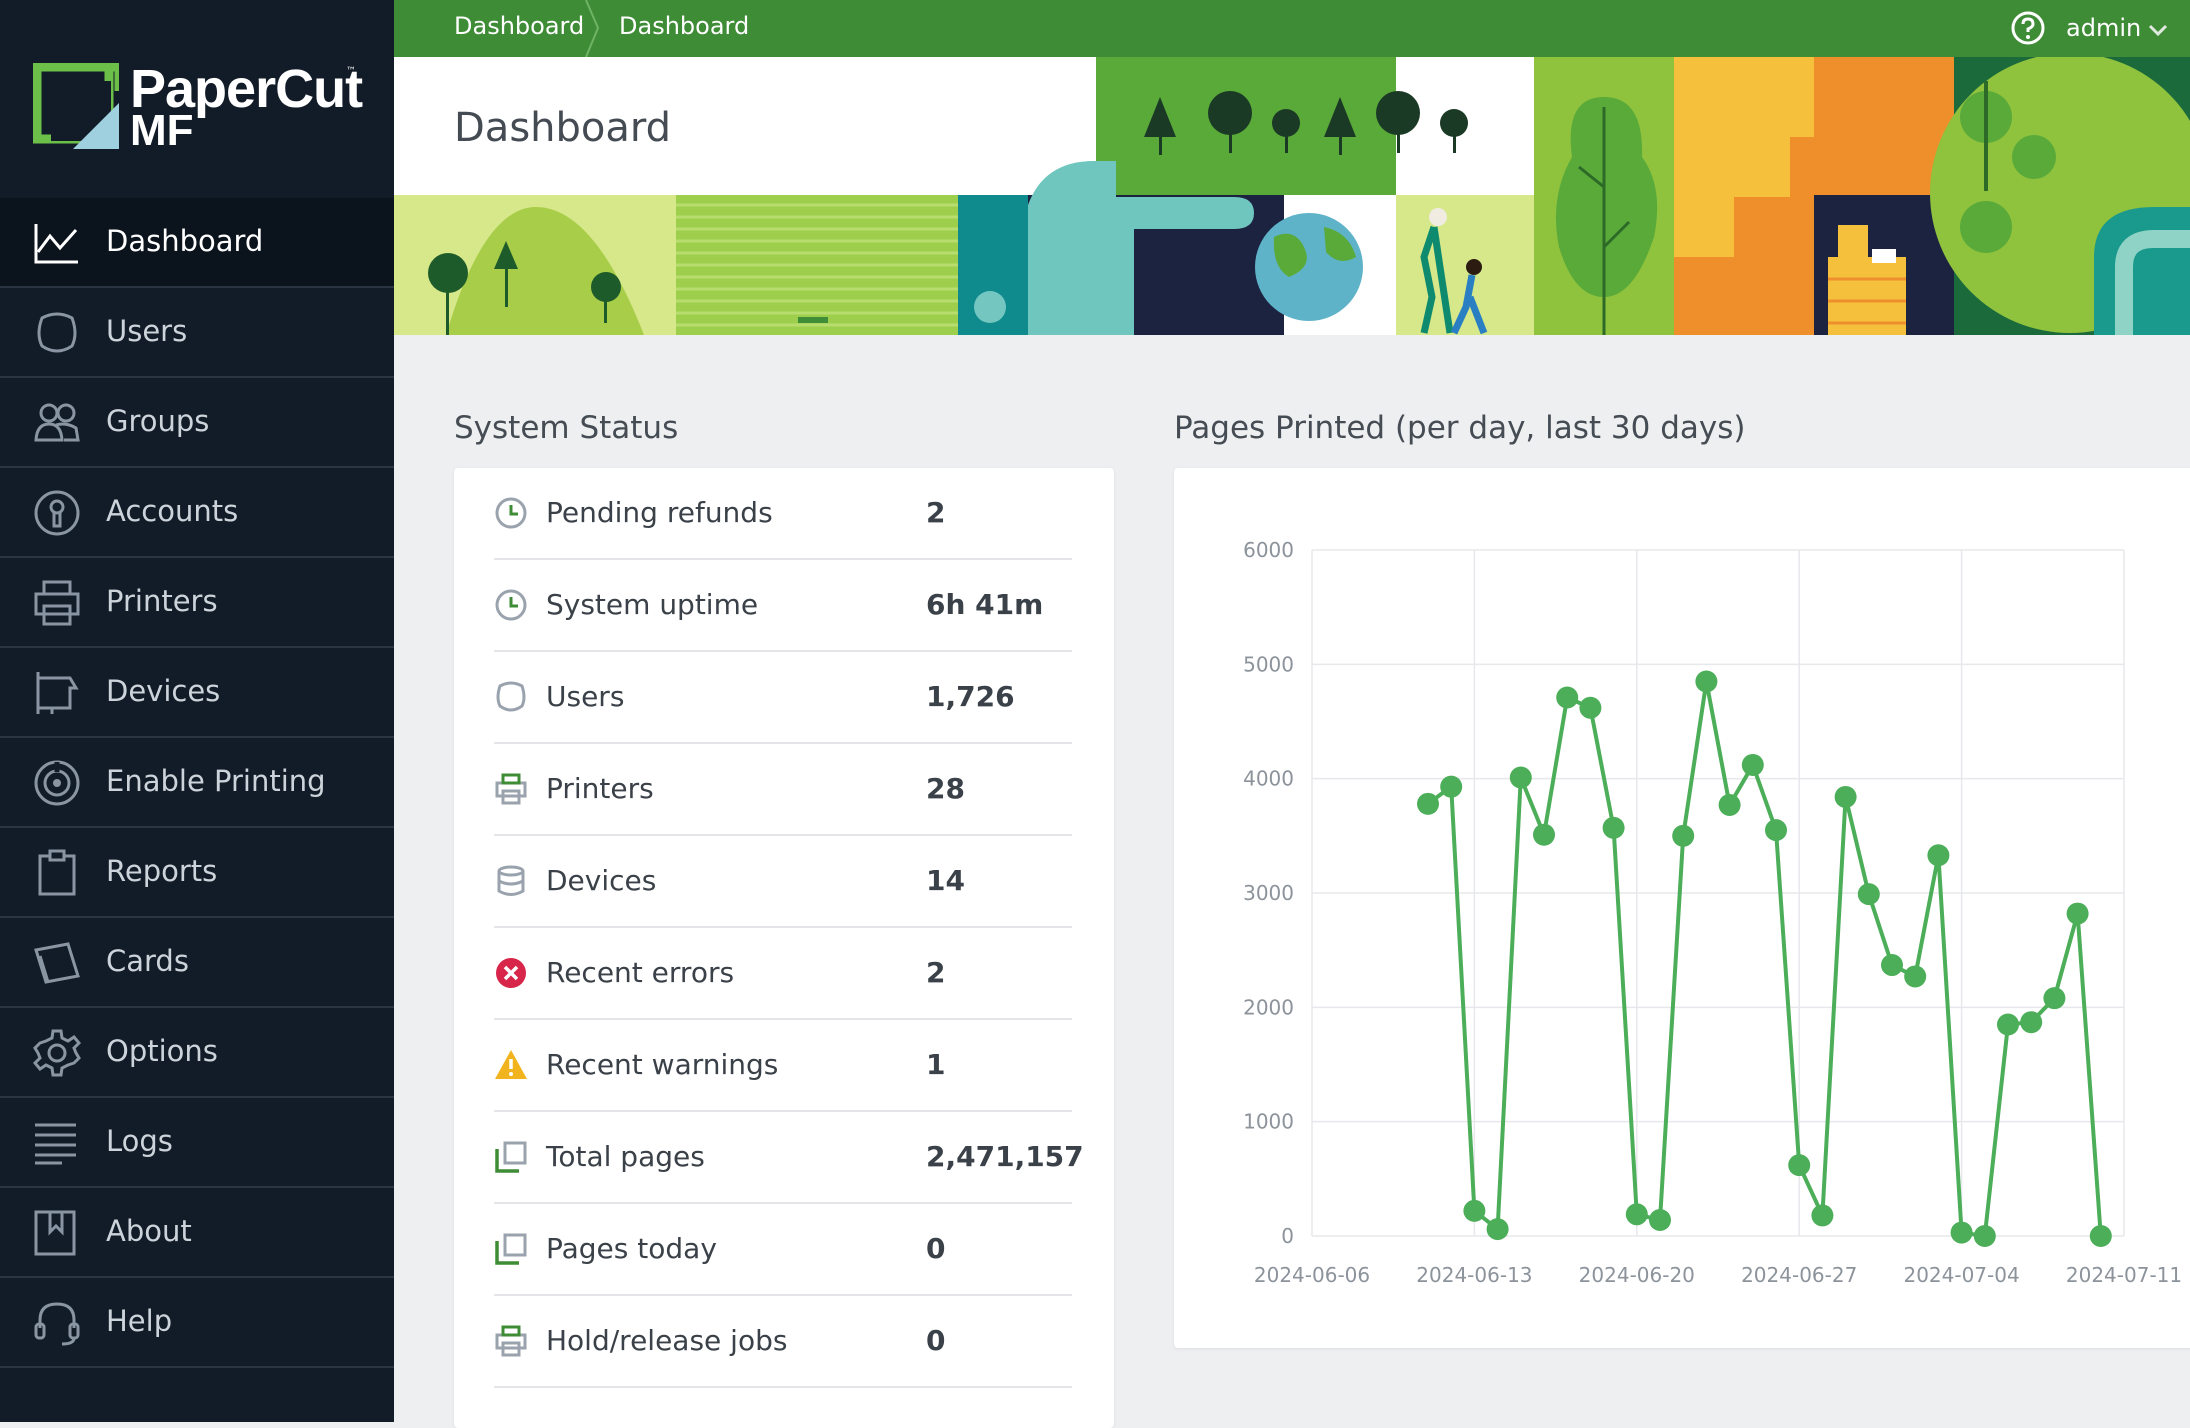 The image size is (2190, 1428). What do you see at coordinates (57, 1143) in the screenshot?
I see `list-icon` at bounding box center [57, 1143].